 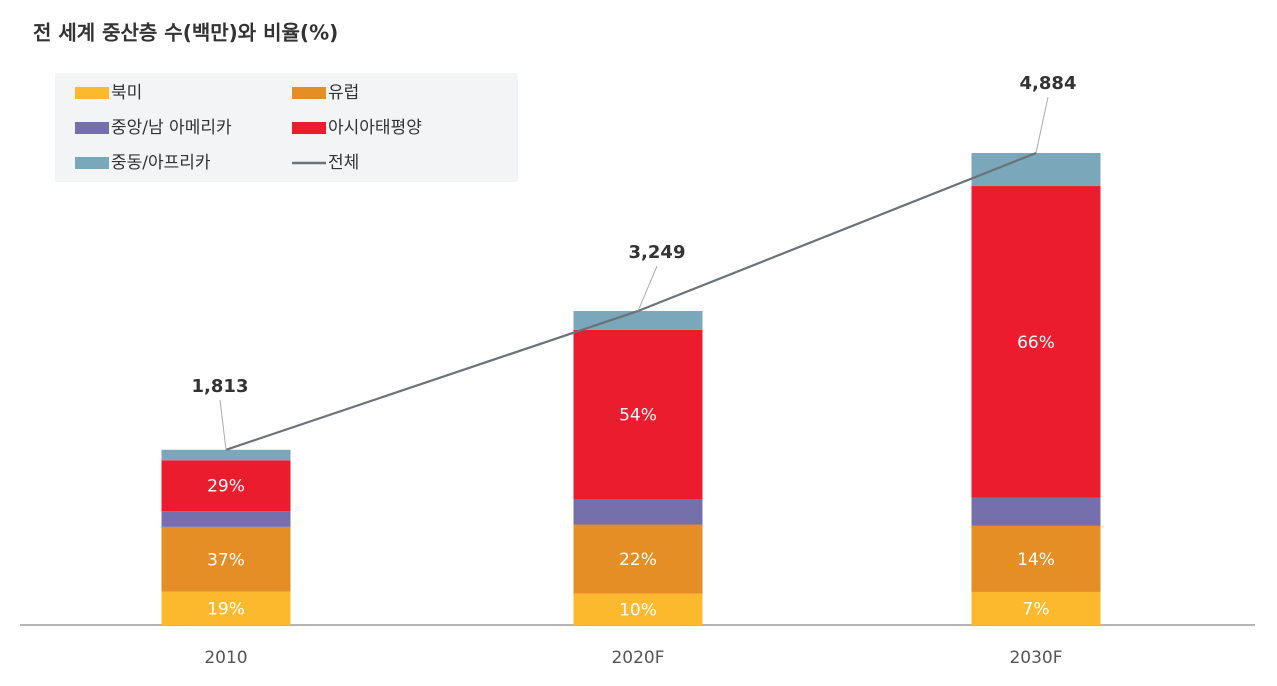 What do you see at coordinates (286, 127) in the screenshot?
I see `legend-box` at bounding box center [286, 127].